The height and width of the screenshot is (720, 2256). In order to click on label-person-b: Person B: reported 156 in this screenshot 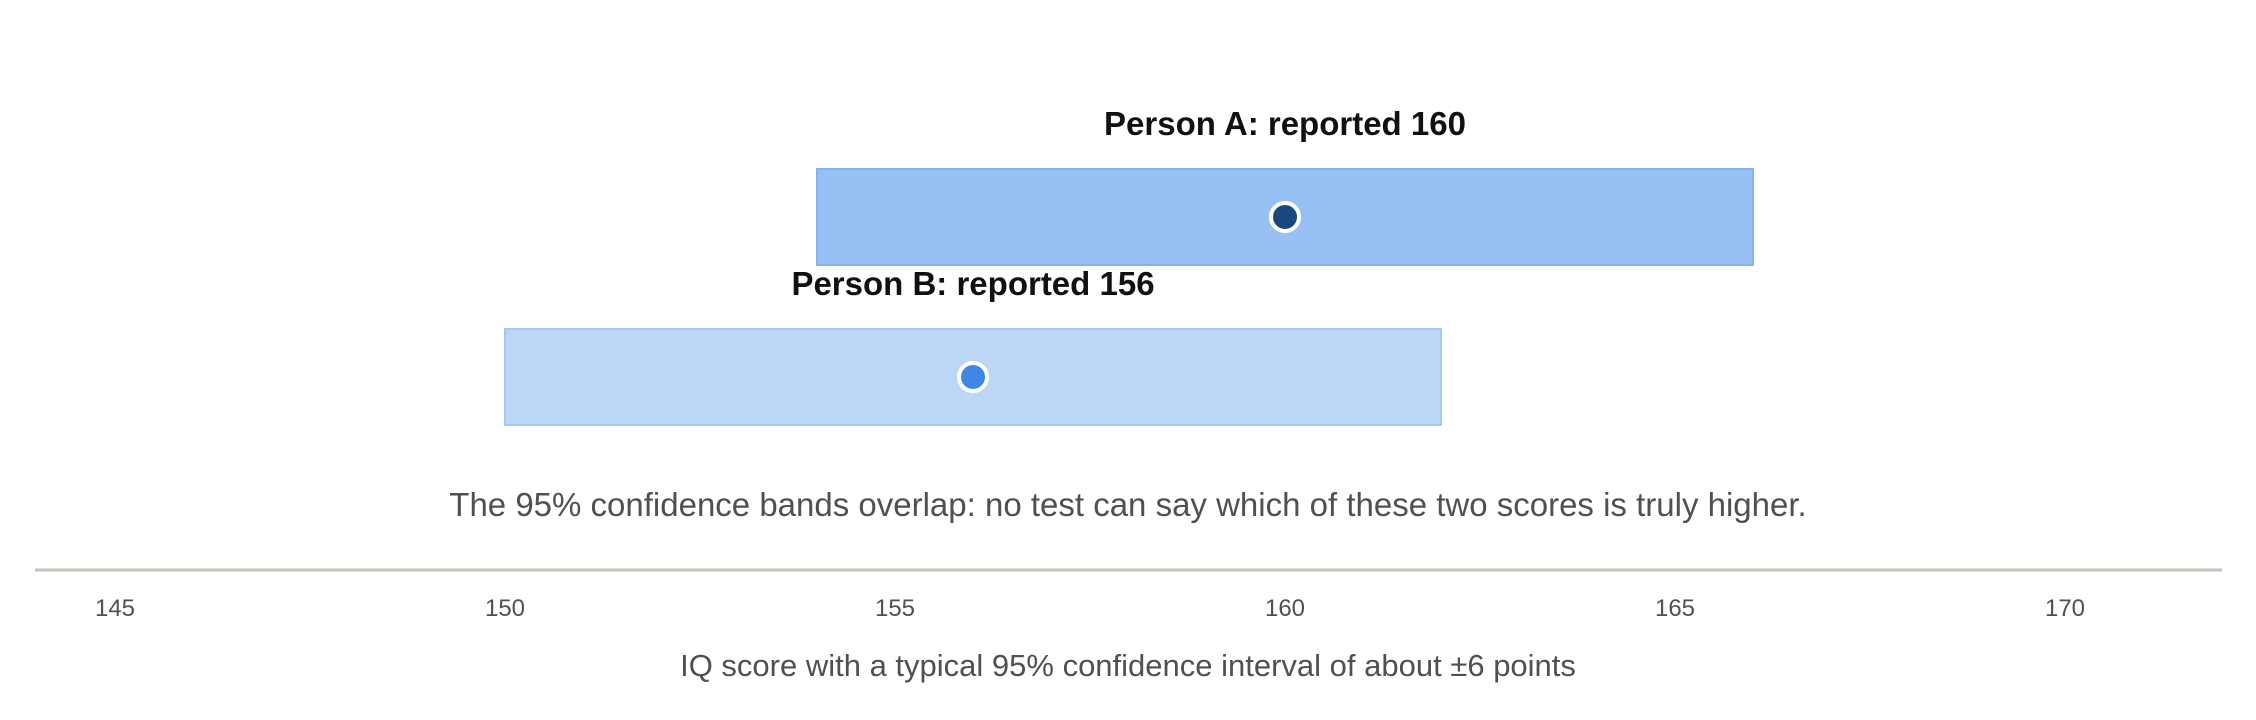, I will do `click(972, 283)`.